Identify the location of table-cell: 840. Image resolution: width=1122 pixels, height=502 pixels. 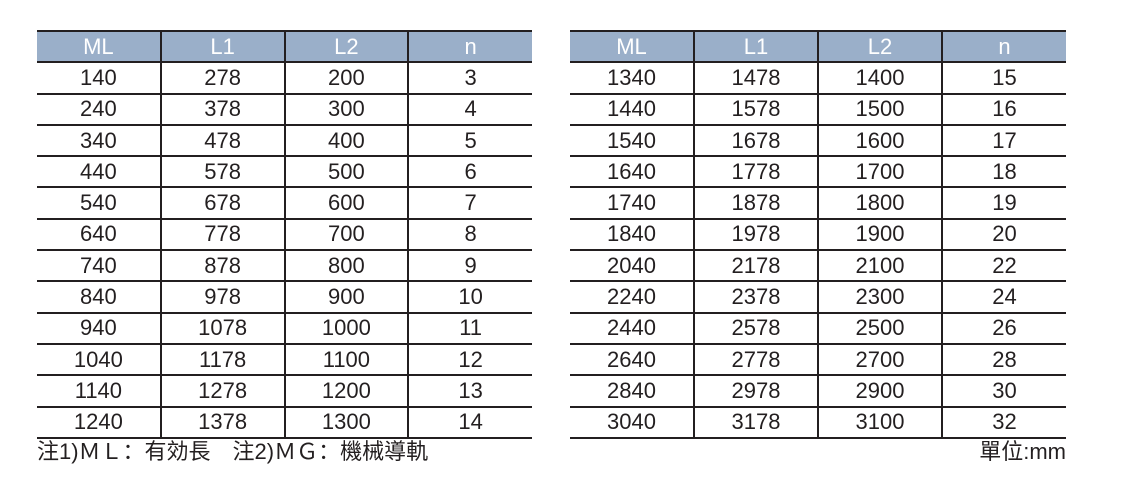
(99, 297).